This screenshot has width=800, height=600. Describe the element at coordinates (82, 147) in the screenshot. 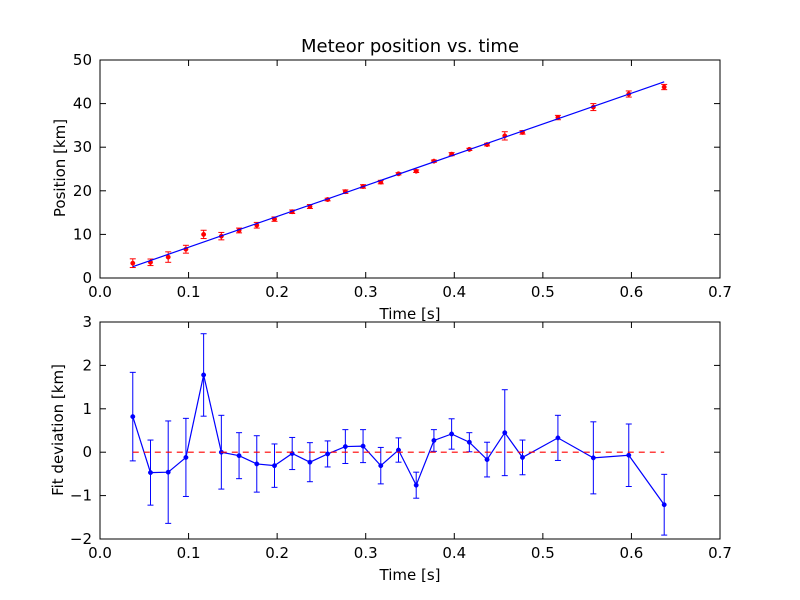

I see `y-tick-label: 30` at that location.